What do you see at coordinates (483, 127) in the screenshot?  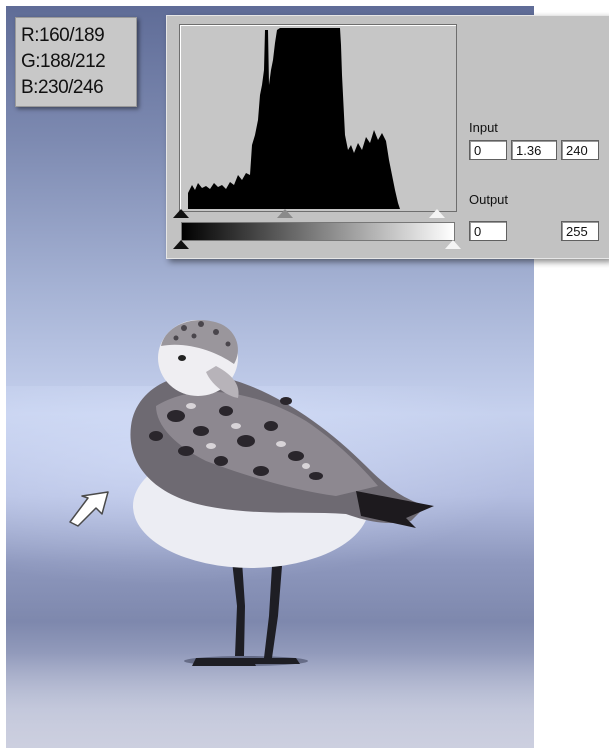 I see `input-label: Input` at bounding box center [483, 127].